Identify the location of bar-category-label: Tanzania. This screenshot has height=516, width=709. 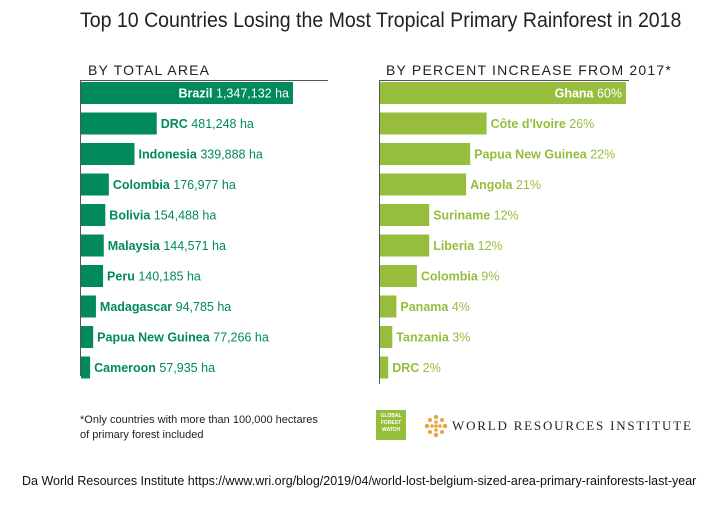
(424, 338).